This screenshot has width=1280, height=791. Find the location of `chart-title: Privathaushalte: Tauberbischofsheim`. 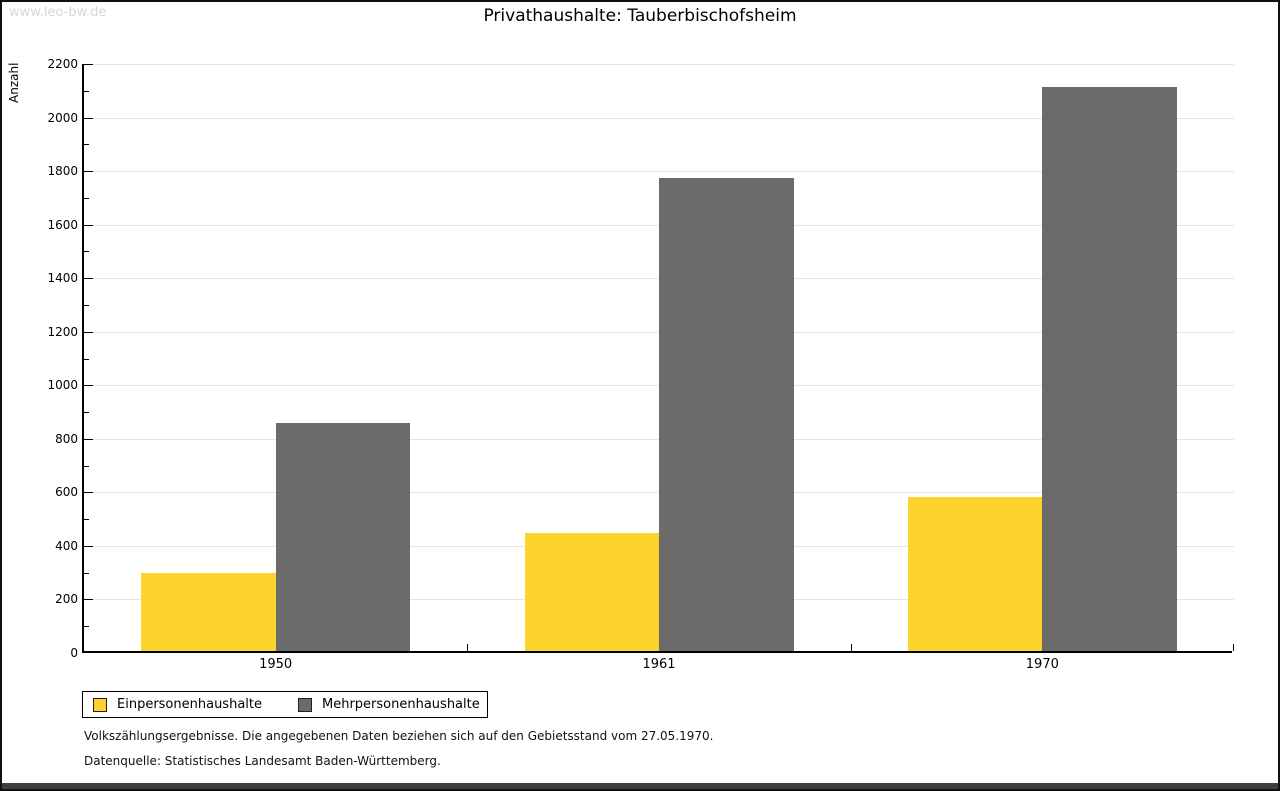

chart-title: Privathaushalte: Tauberbischofsheim is located at coordinates (640, 16).